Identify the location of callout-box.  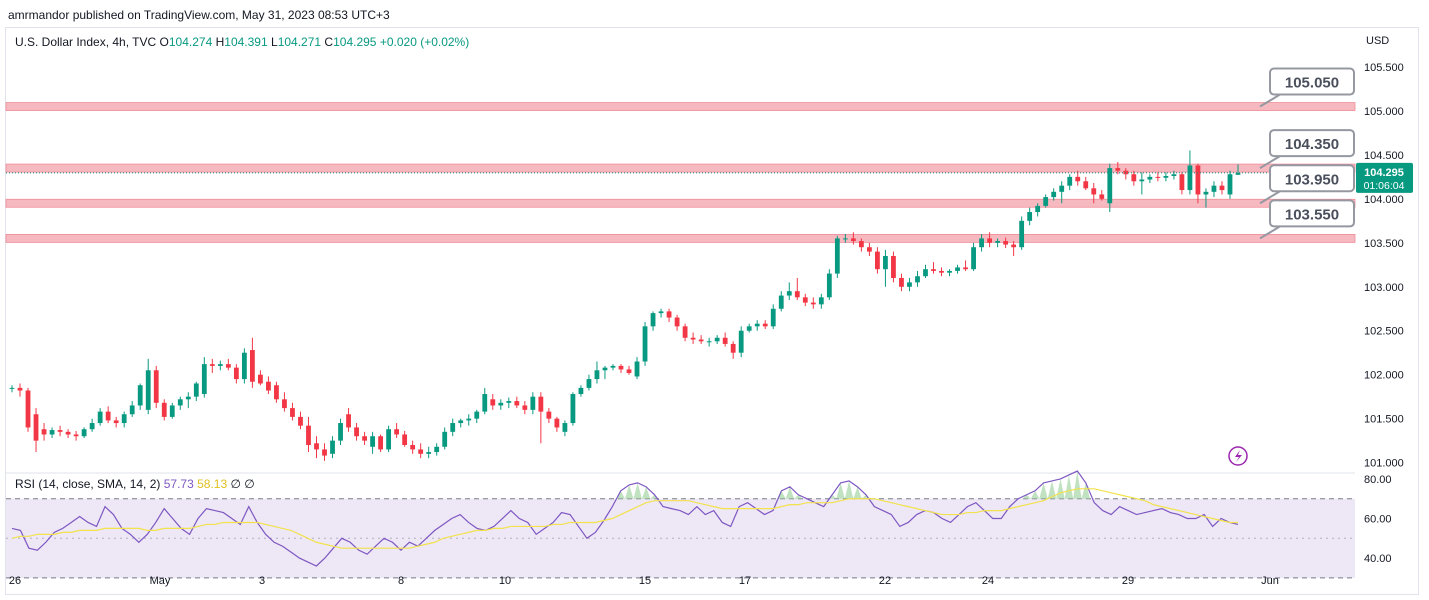
(1312, 143).